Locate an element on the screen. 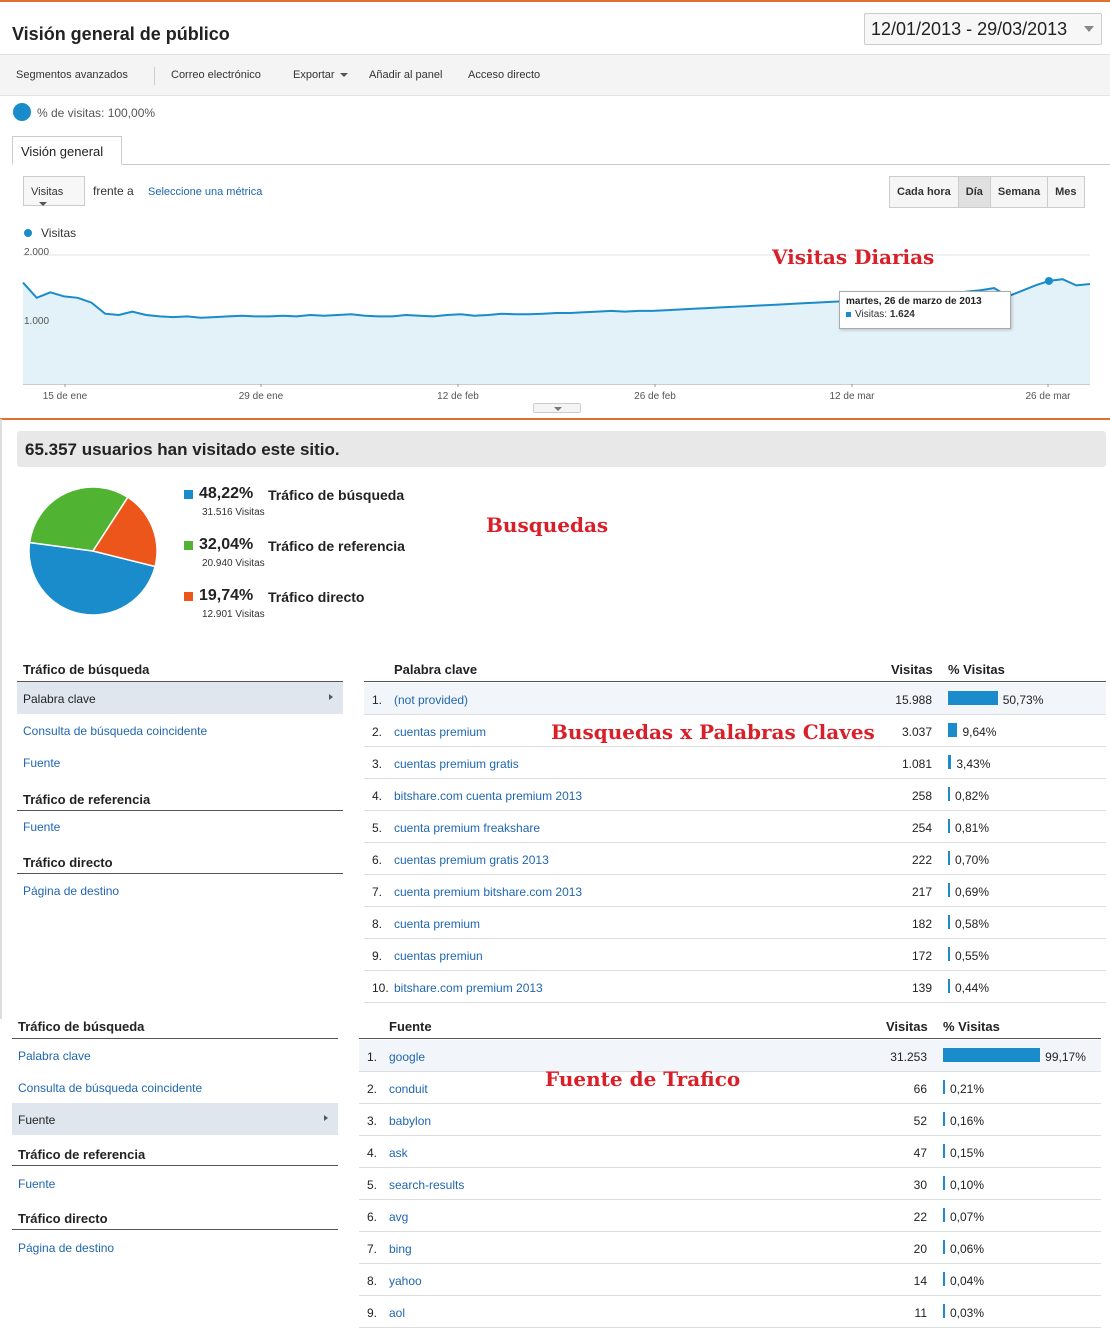 The height and width of the screenshot is (1333, 1110). period-month-button: Mes is located at coordinates (1066, 192).